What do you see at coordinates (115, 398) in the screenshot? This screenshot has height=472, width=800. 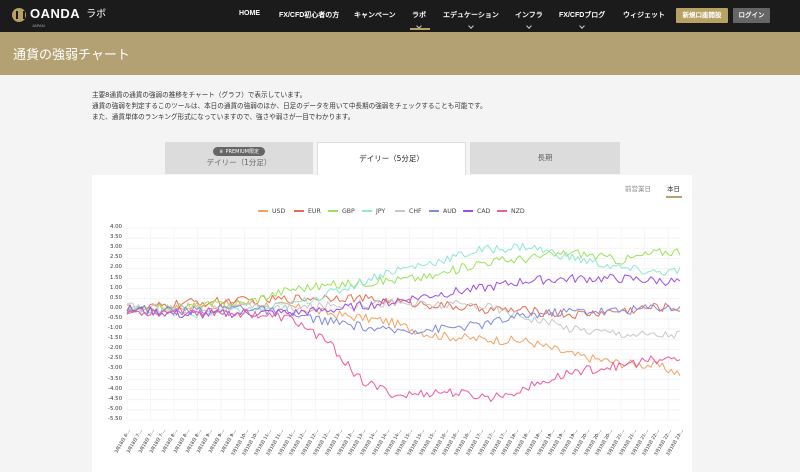 I see `y-tick-label: -4.50` at bounding box center [115, 398].